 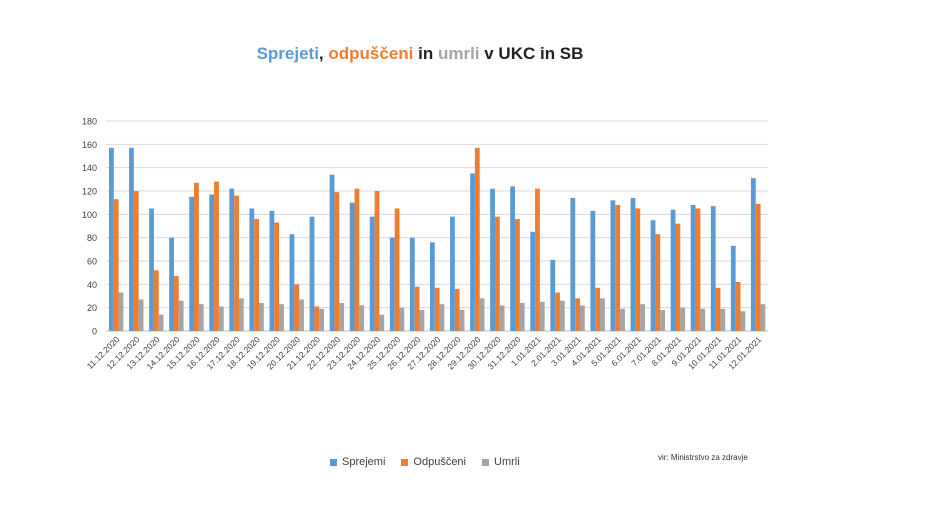 I want to click on legend: Sprejemi Odpuščeni Umrli, so click(x=425, y=462).